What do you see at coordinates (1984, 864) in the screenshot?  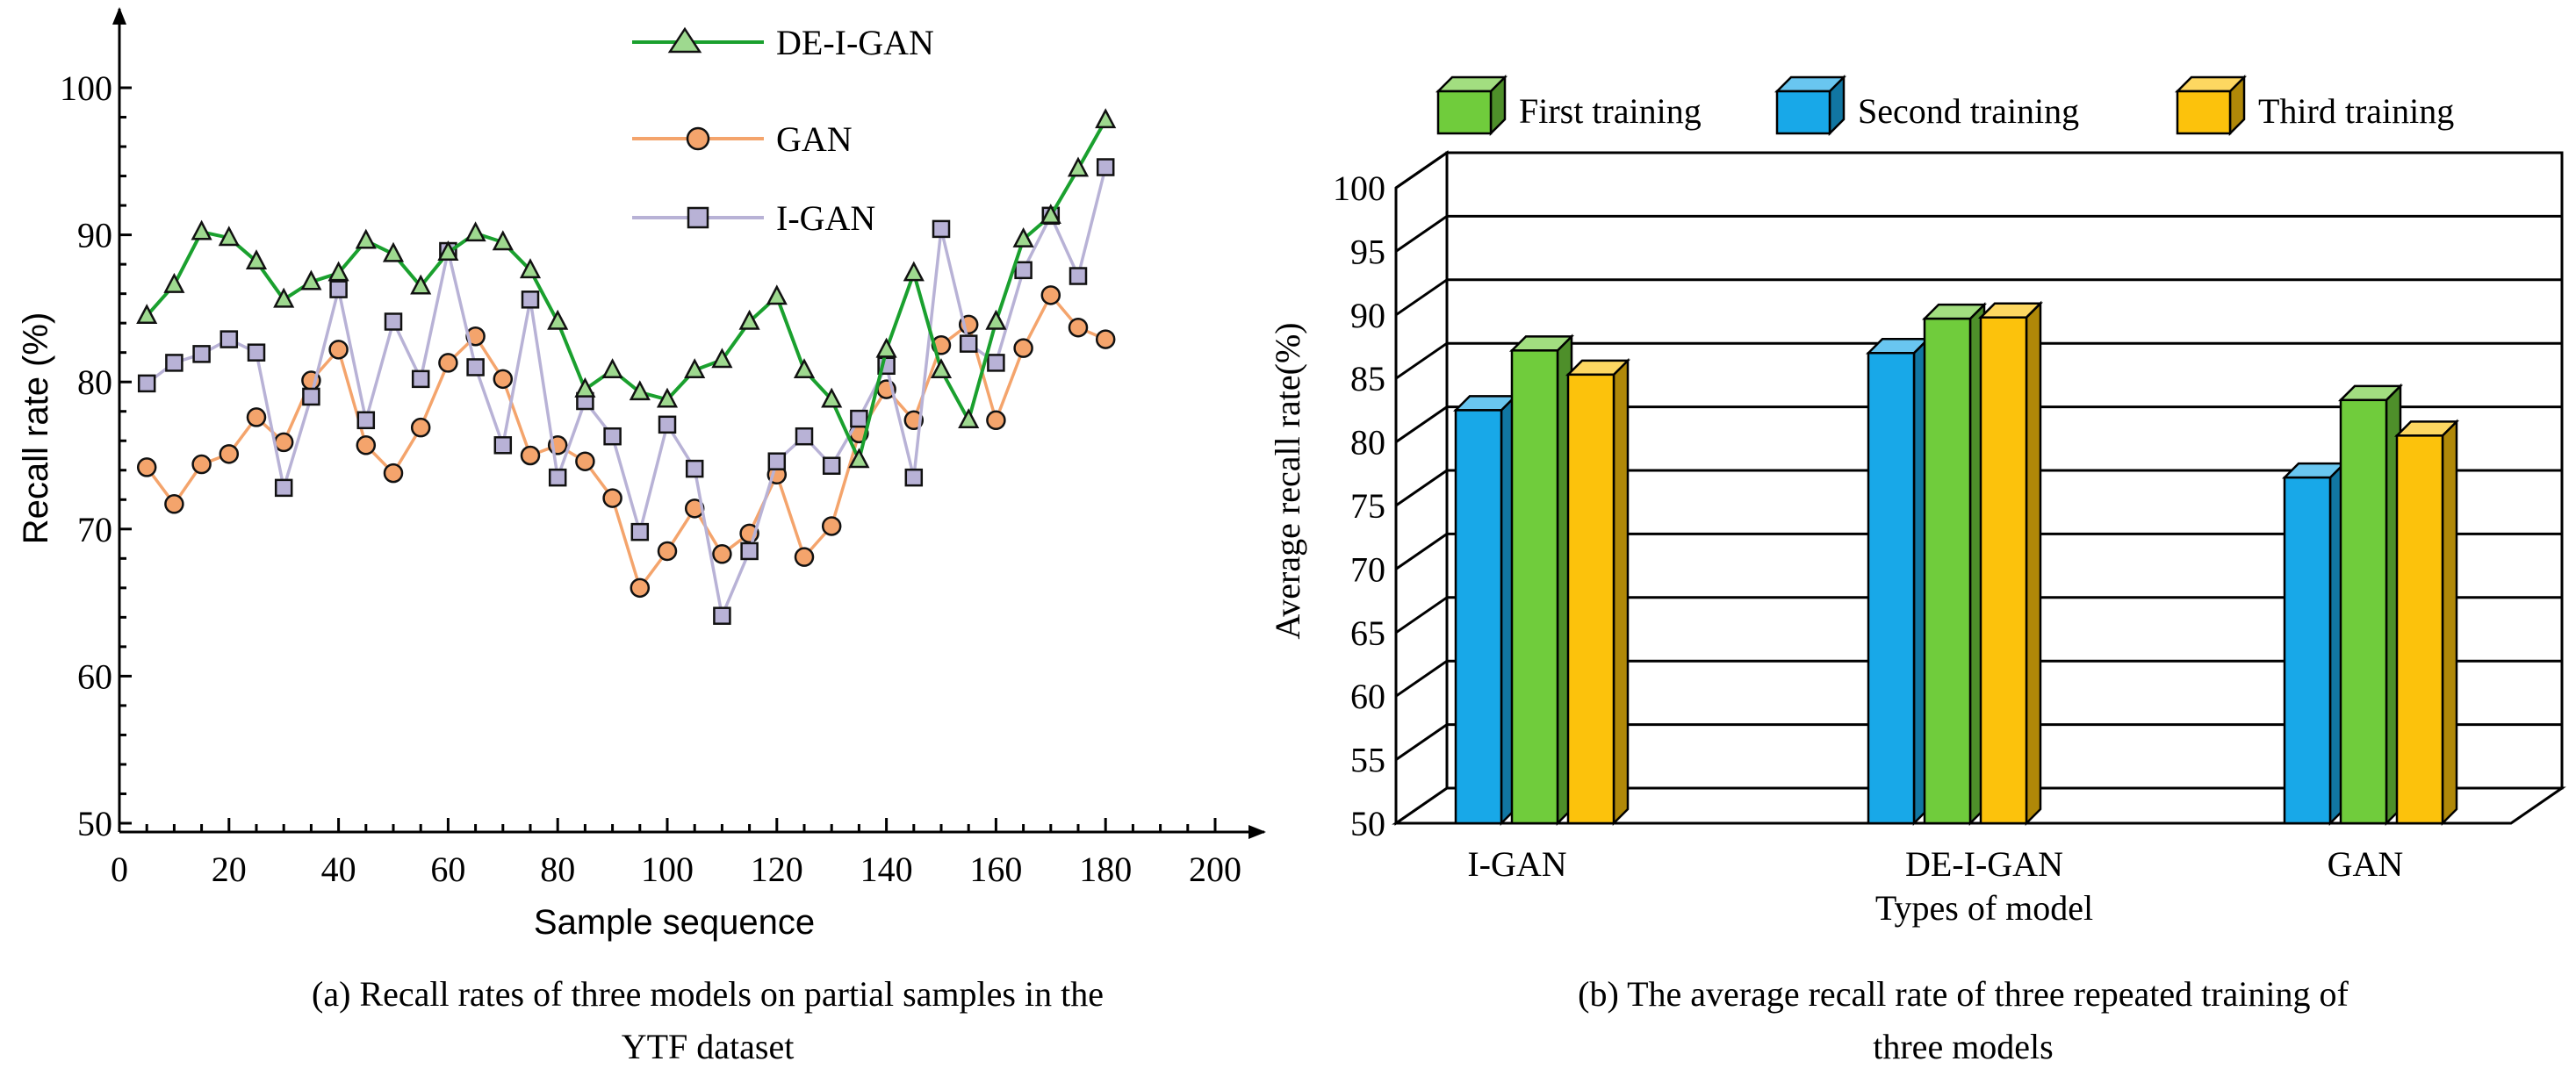 I see `category-label: DE-I-GAN` at bounding box center [1984, 864].